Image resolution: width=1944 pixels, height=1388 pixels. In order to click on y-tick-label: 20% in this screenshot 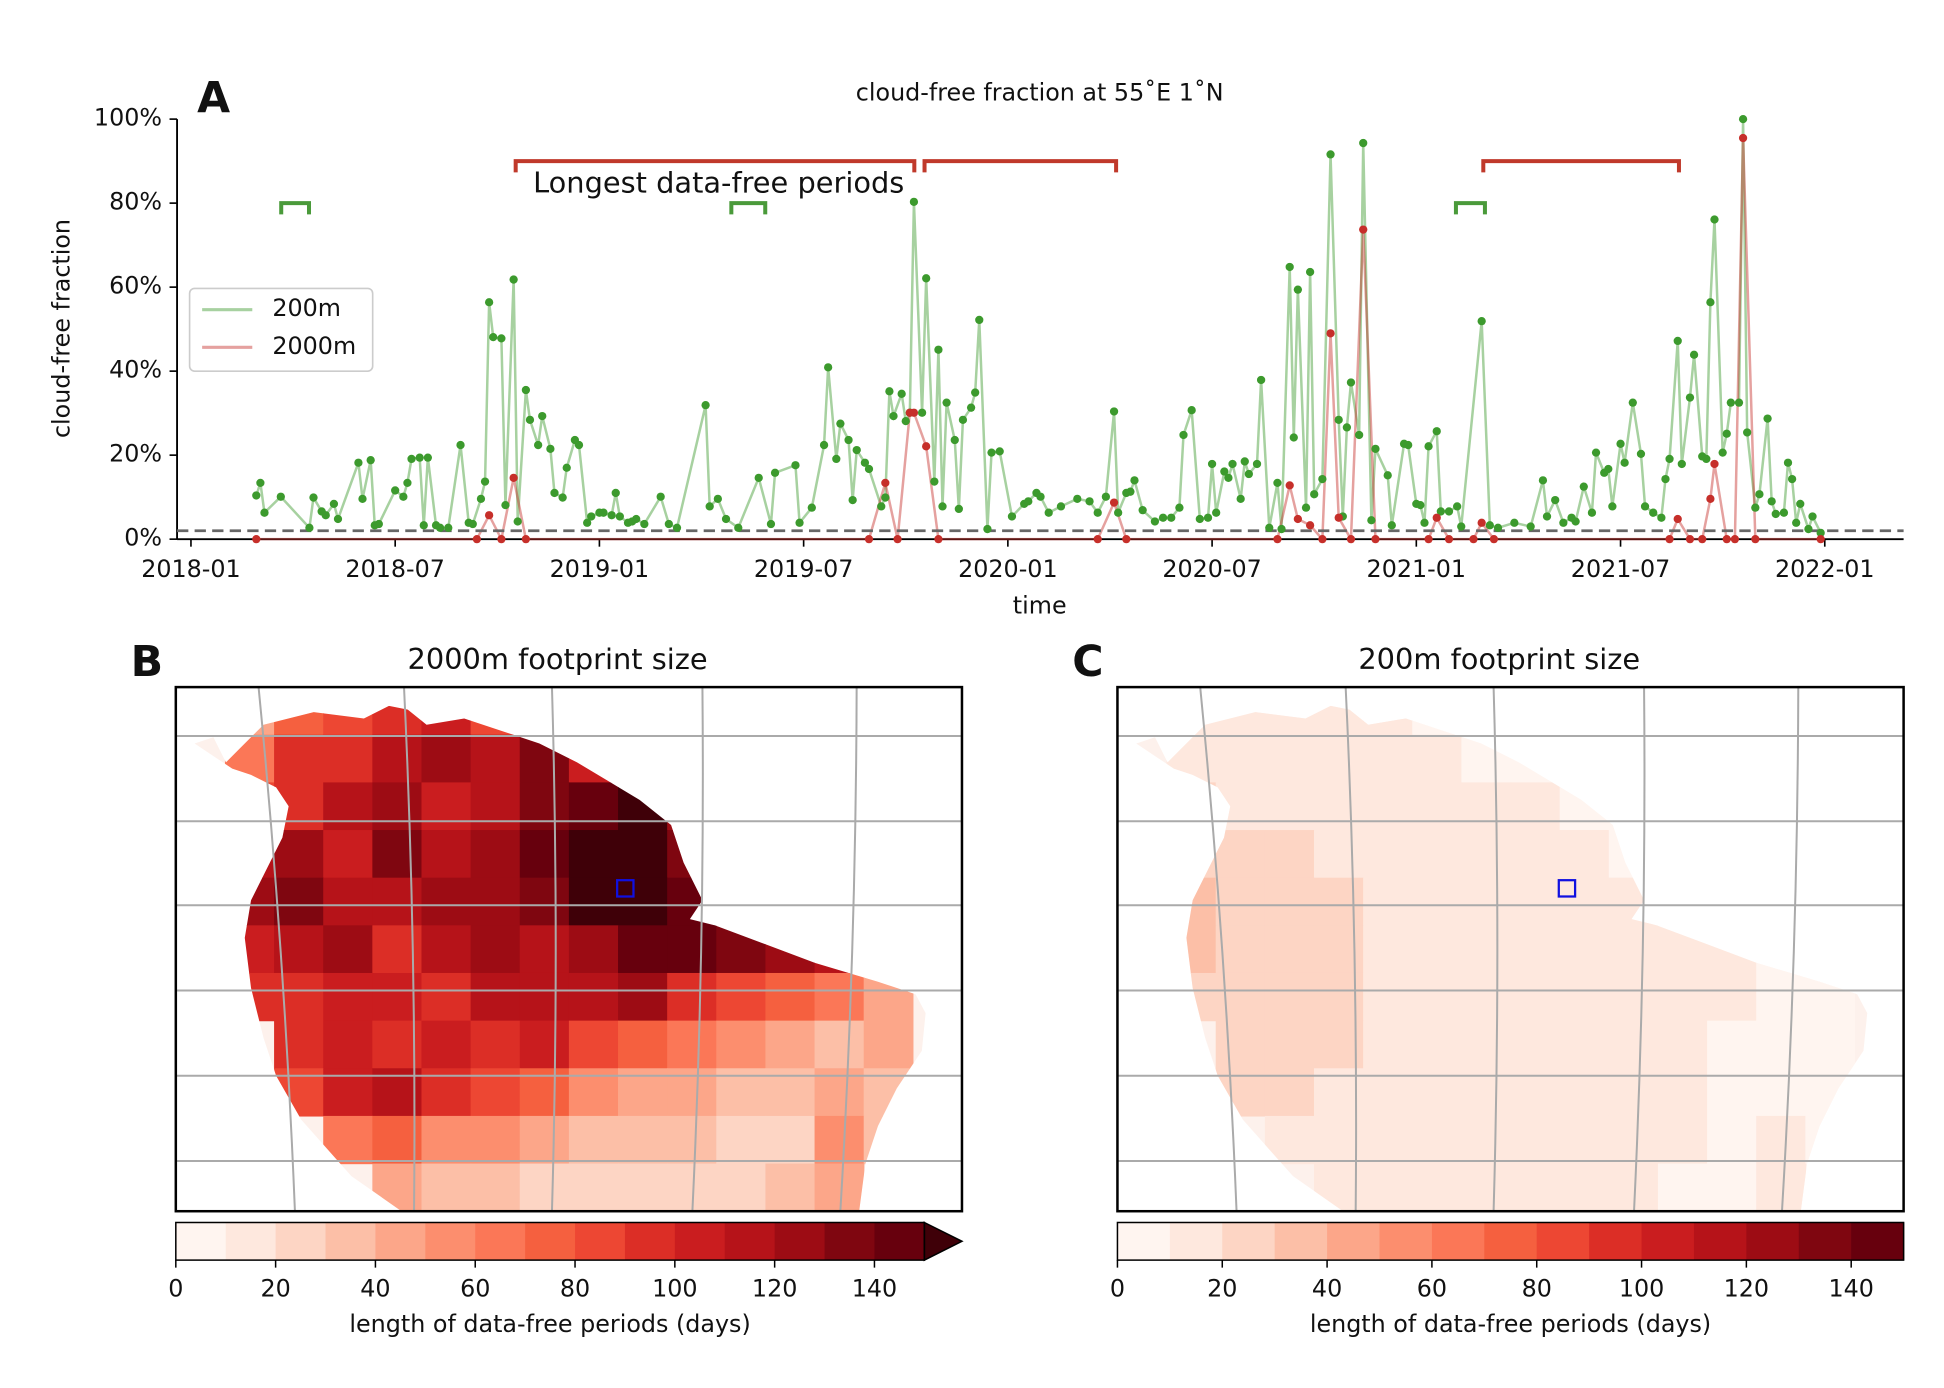, I will do `click(135, 454)`.